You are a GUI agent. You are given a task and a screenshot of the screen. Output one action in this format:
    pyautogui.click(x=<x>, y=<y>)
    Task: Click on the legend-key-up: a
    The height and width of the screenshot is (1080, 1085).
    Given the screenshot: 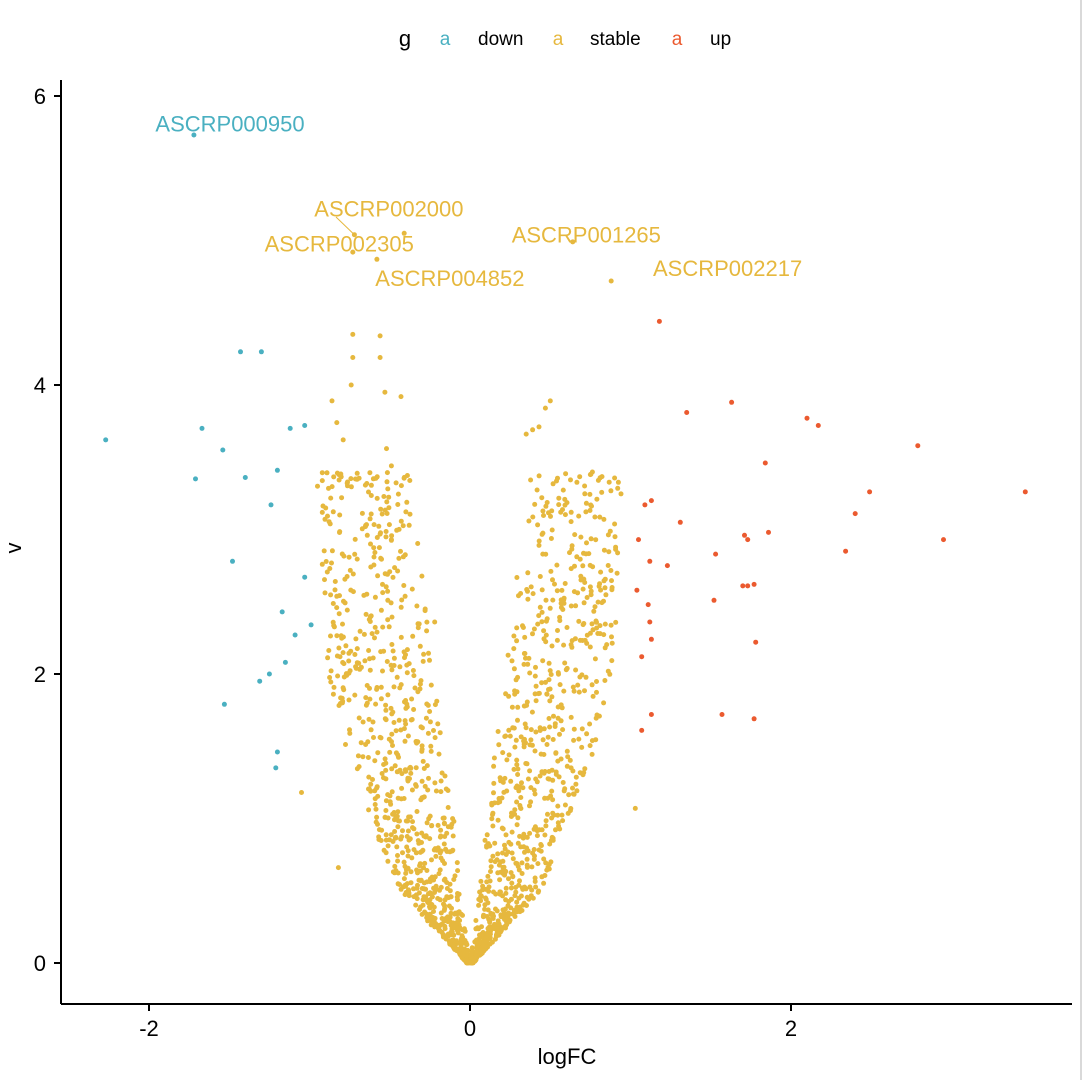 What is the action you would take?
    pyautogui.click(x=677, y=39)
    